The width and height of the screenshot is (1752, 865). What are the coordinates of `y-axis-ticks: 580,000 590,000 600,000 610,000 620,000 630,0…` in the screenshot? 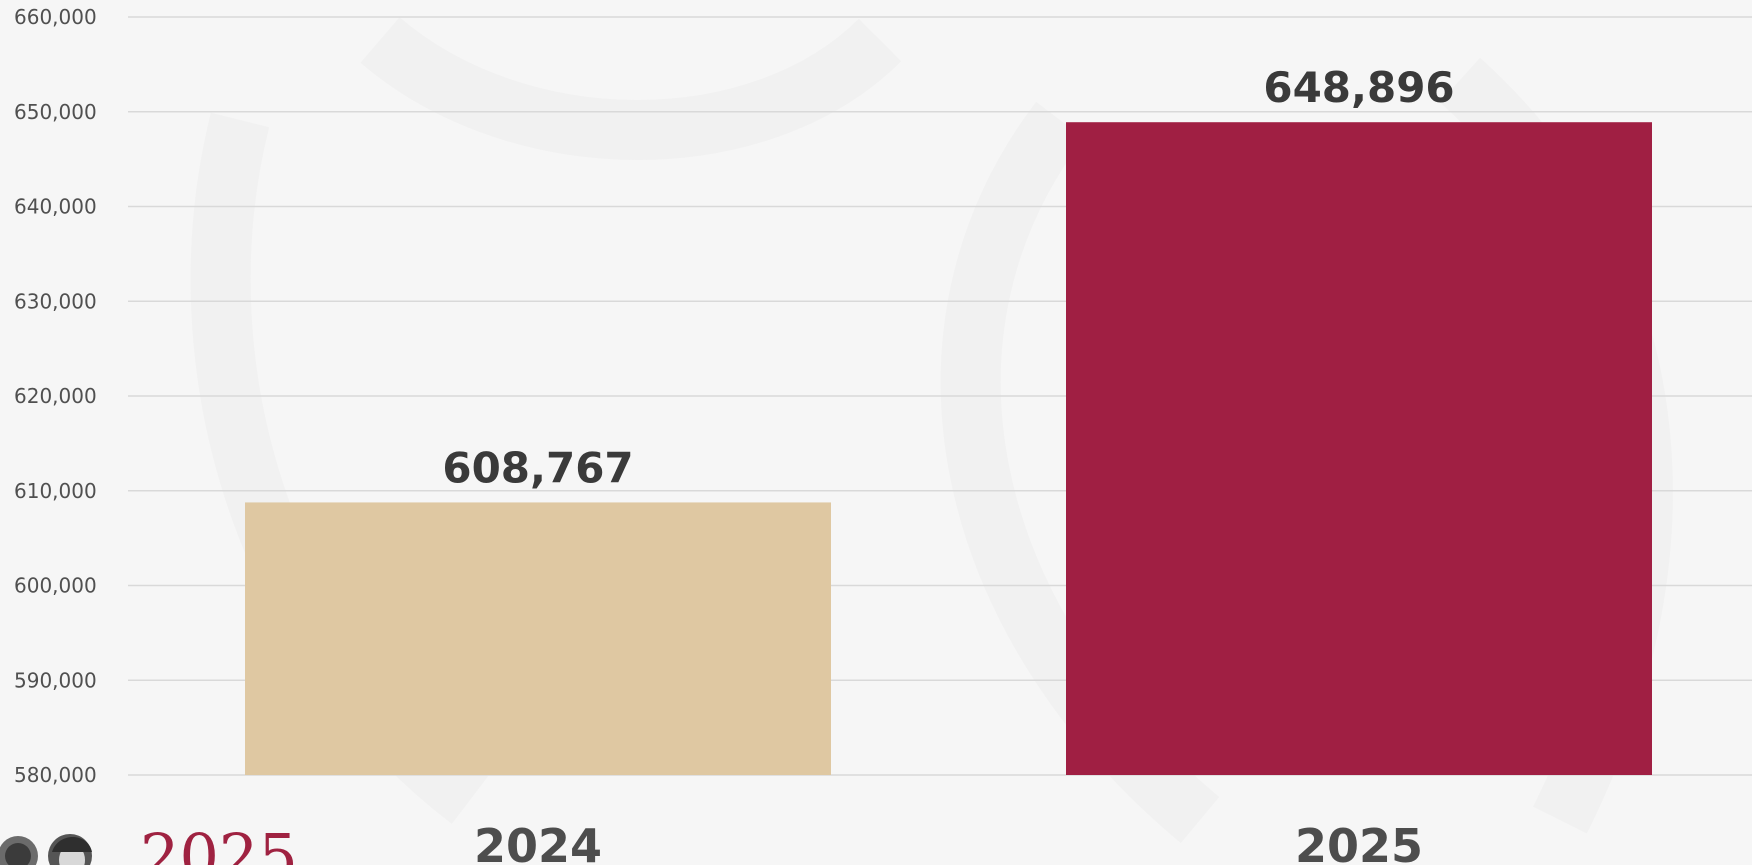 It's located at (55, 396).